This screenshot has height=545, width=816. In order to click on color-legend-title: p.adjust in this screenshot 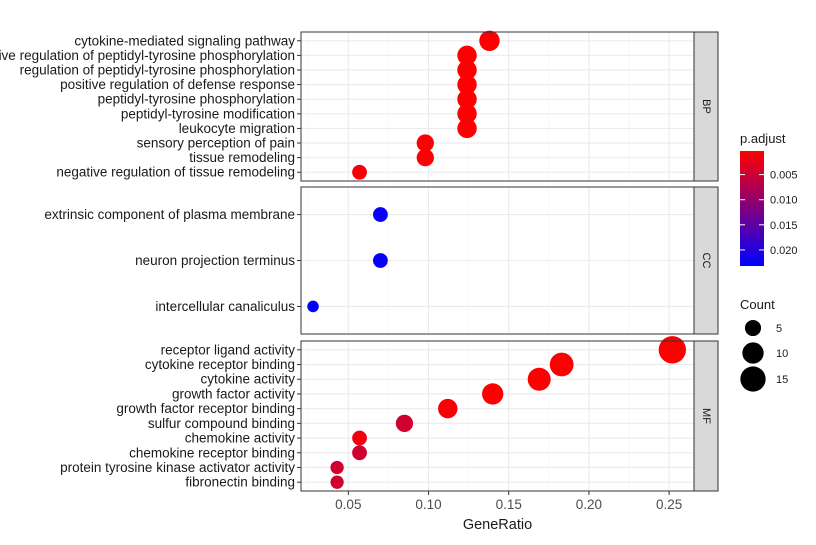, I will do `click(763, 138)`.